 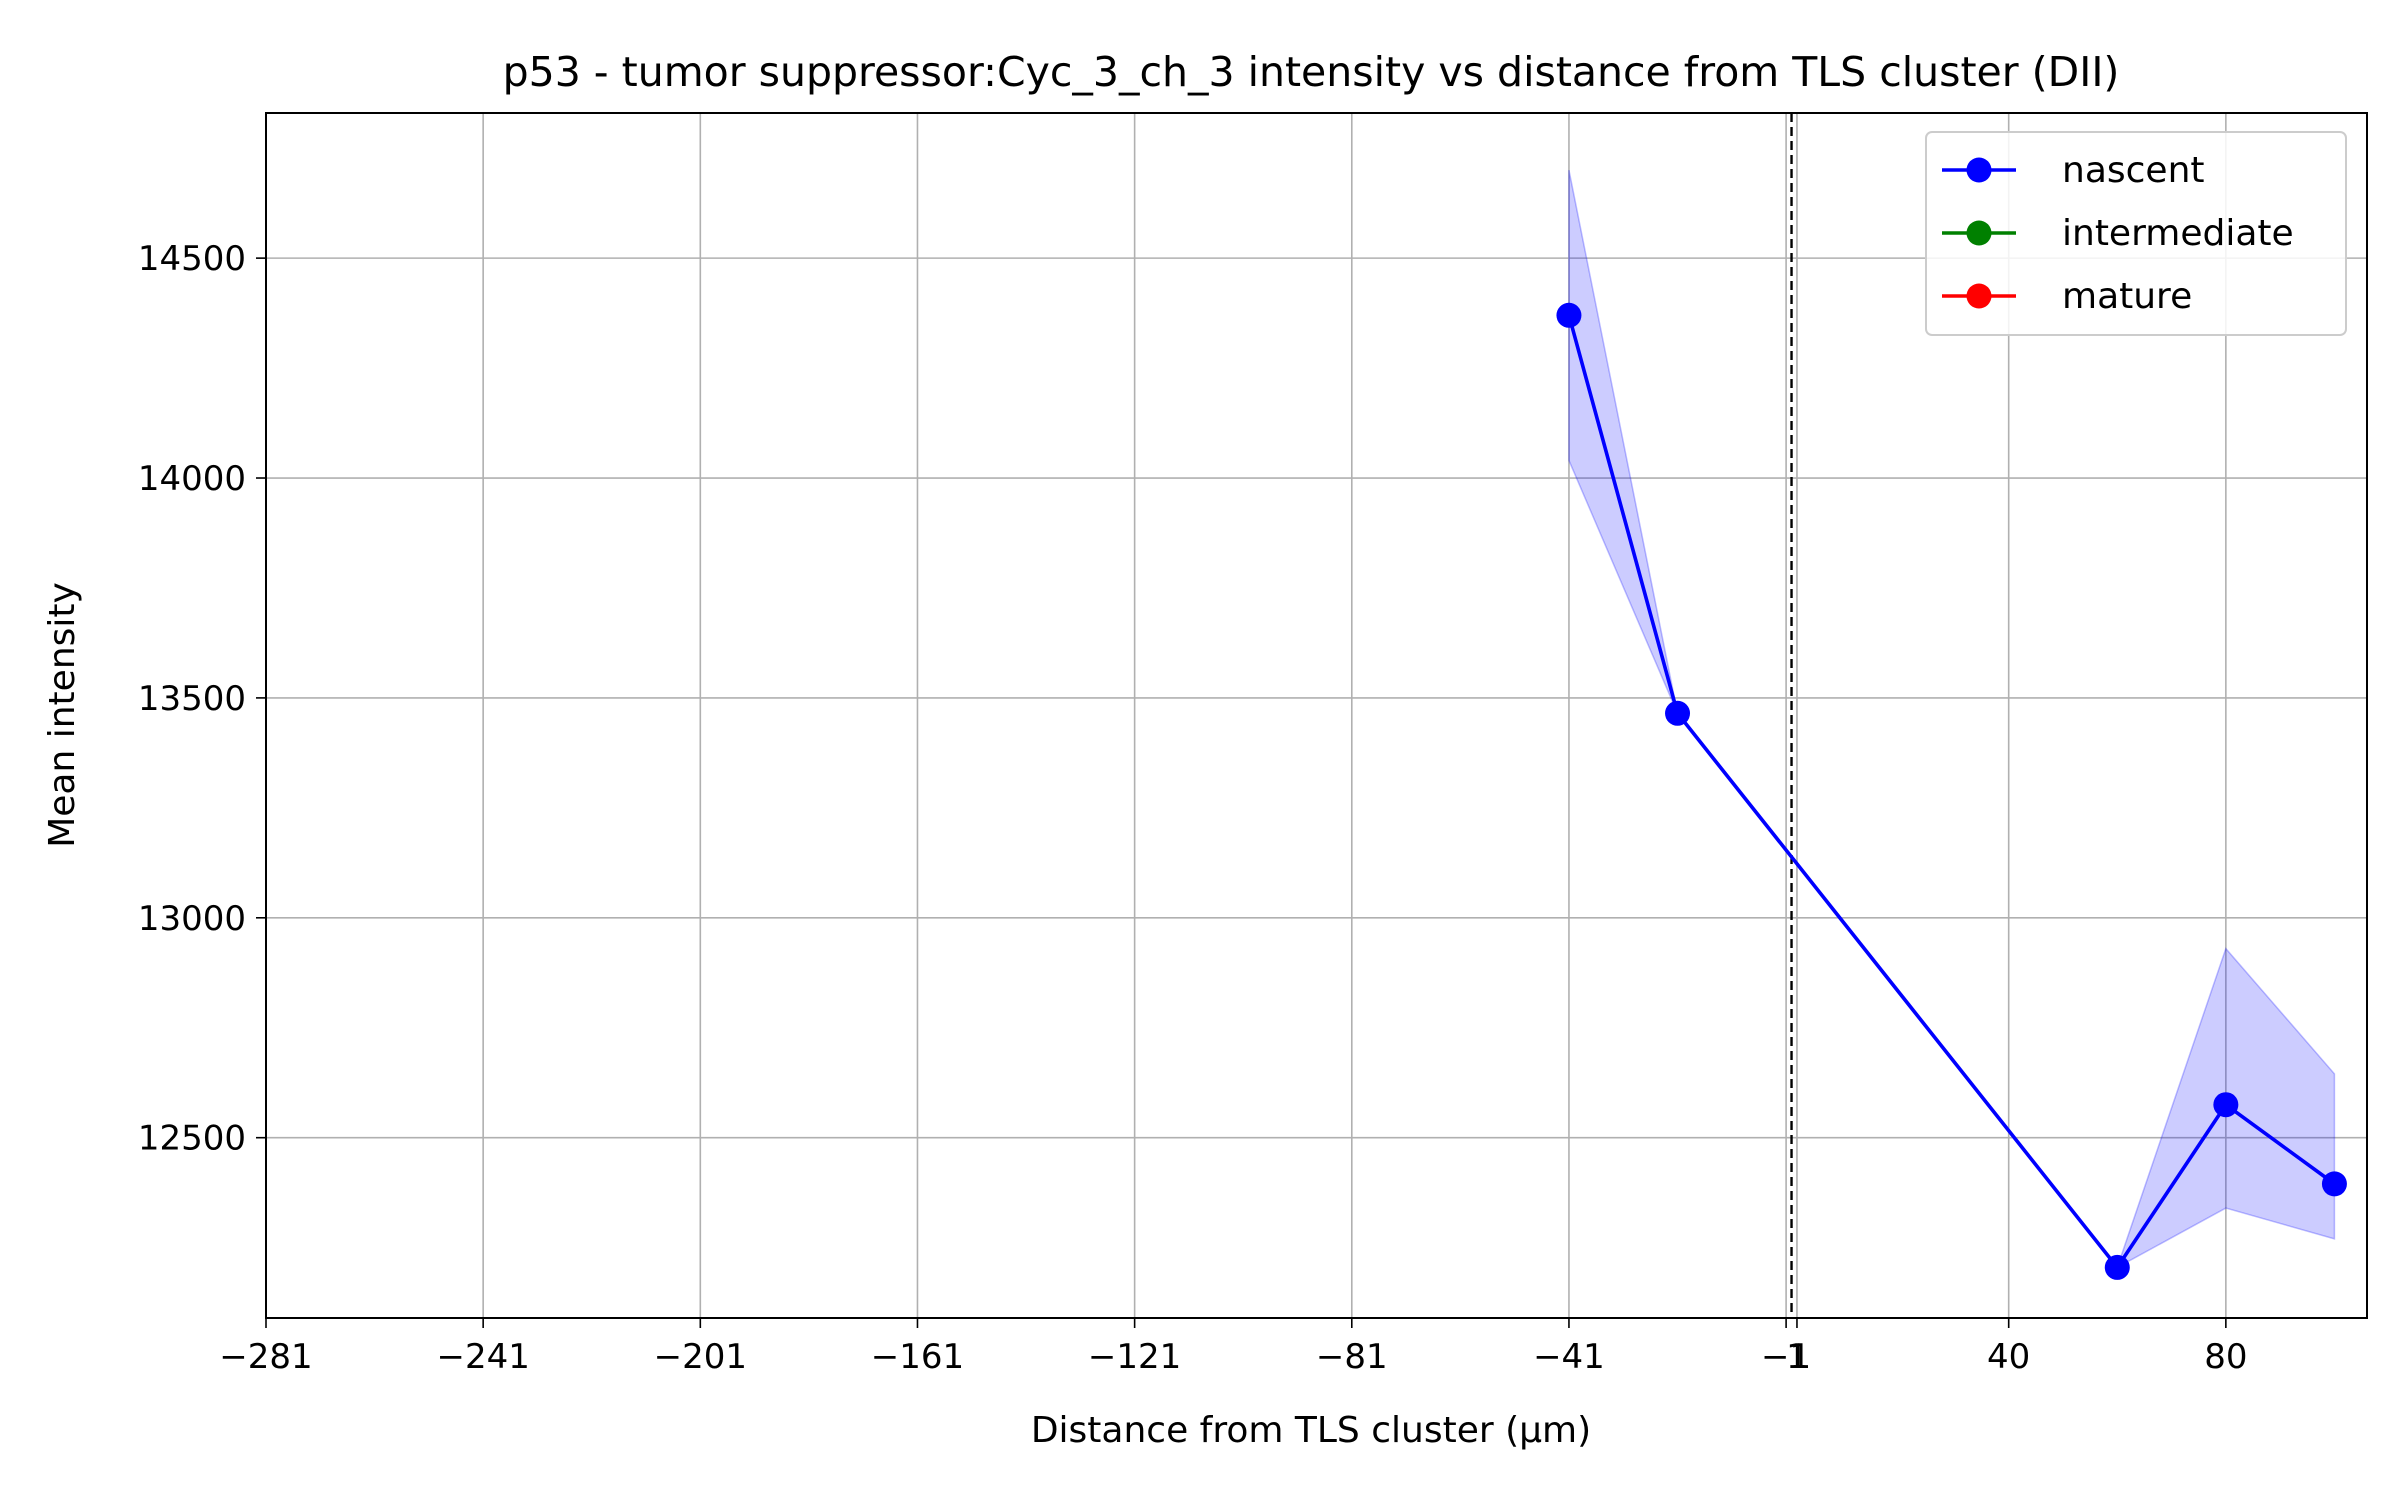 What do you see at coordinates (2178, 233) in the screenshot?
I see `legend-label-intermediate: intermediate` at bounding box center [2178, 233].